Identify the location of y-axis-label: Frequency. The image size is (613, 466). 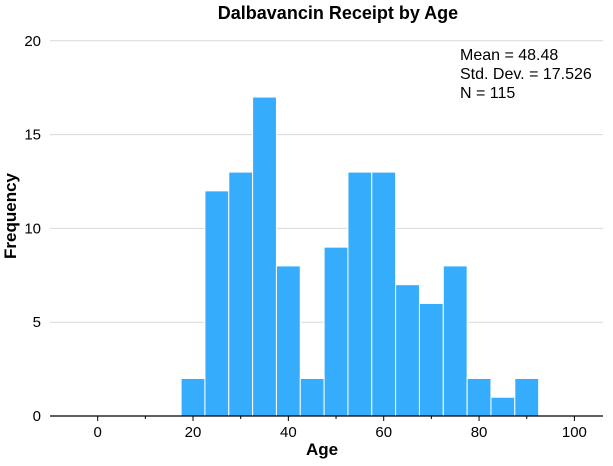
(10, 215).